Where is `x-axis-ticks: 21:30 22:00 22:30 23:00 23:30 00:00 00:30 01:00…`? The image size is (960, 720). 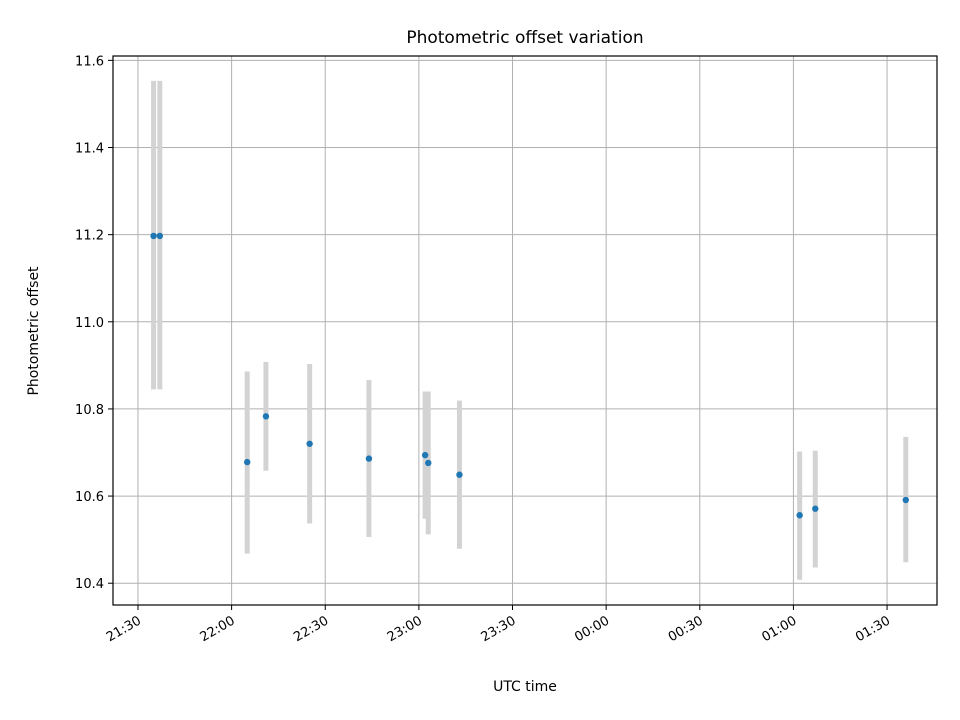 x-axis-ticks: 21:30 22:00 22:30 23:00 23:30 00:00 00:30 01:00… is located at coordinates (498, 625).